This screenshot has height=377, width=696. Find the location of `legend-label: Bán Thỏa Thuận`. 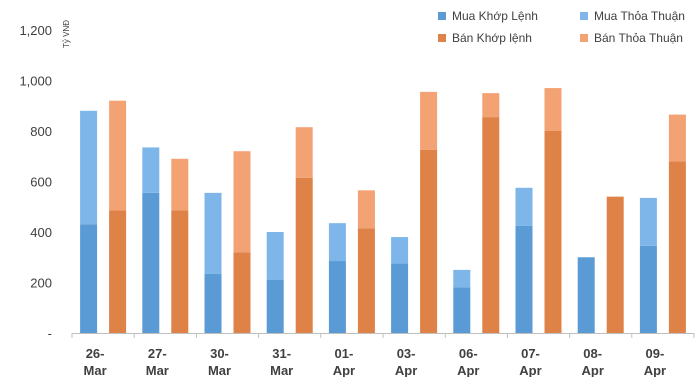

legend-label: Bán Thỏa Thuận is located at coordinates (638, 38).